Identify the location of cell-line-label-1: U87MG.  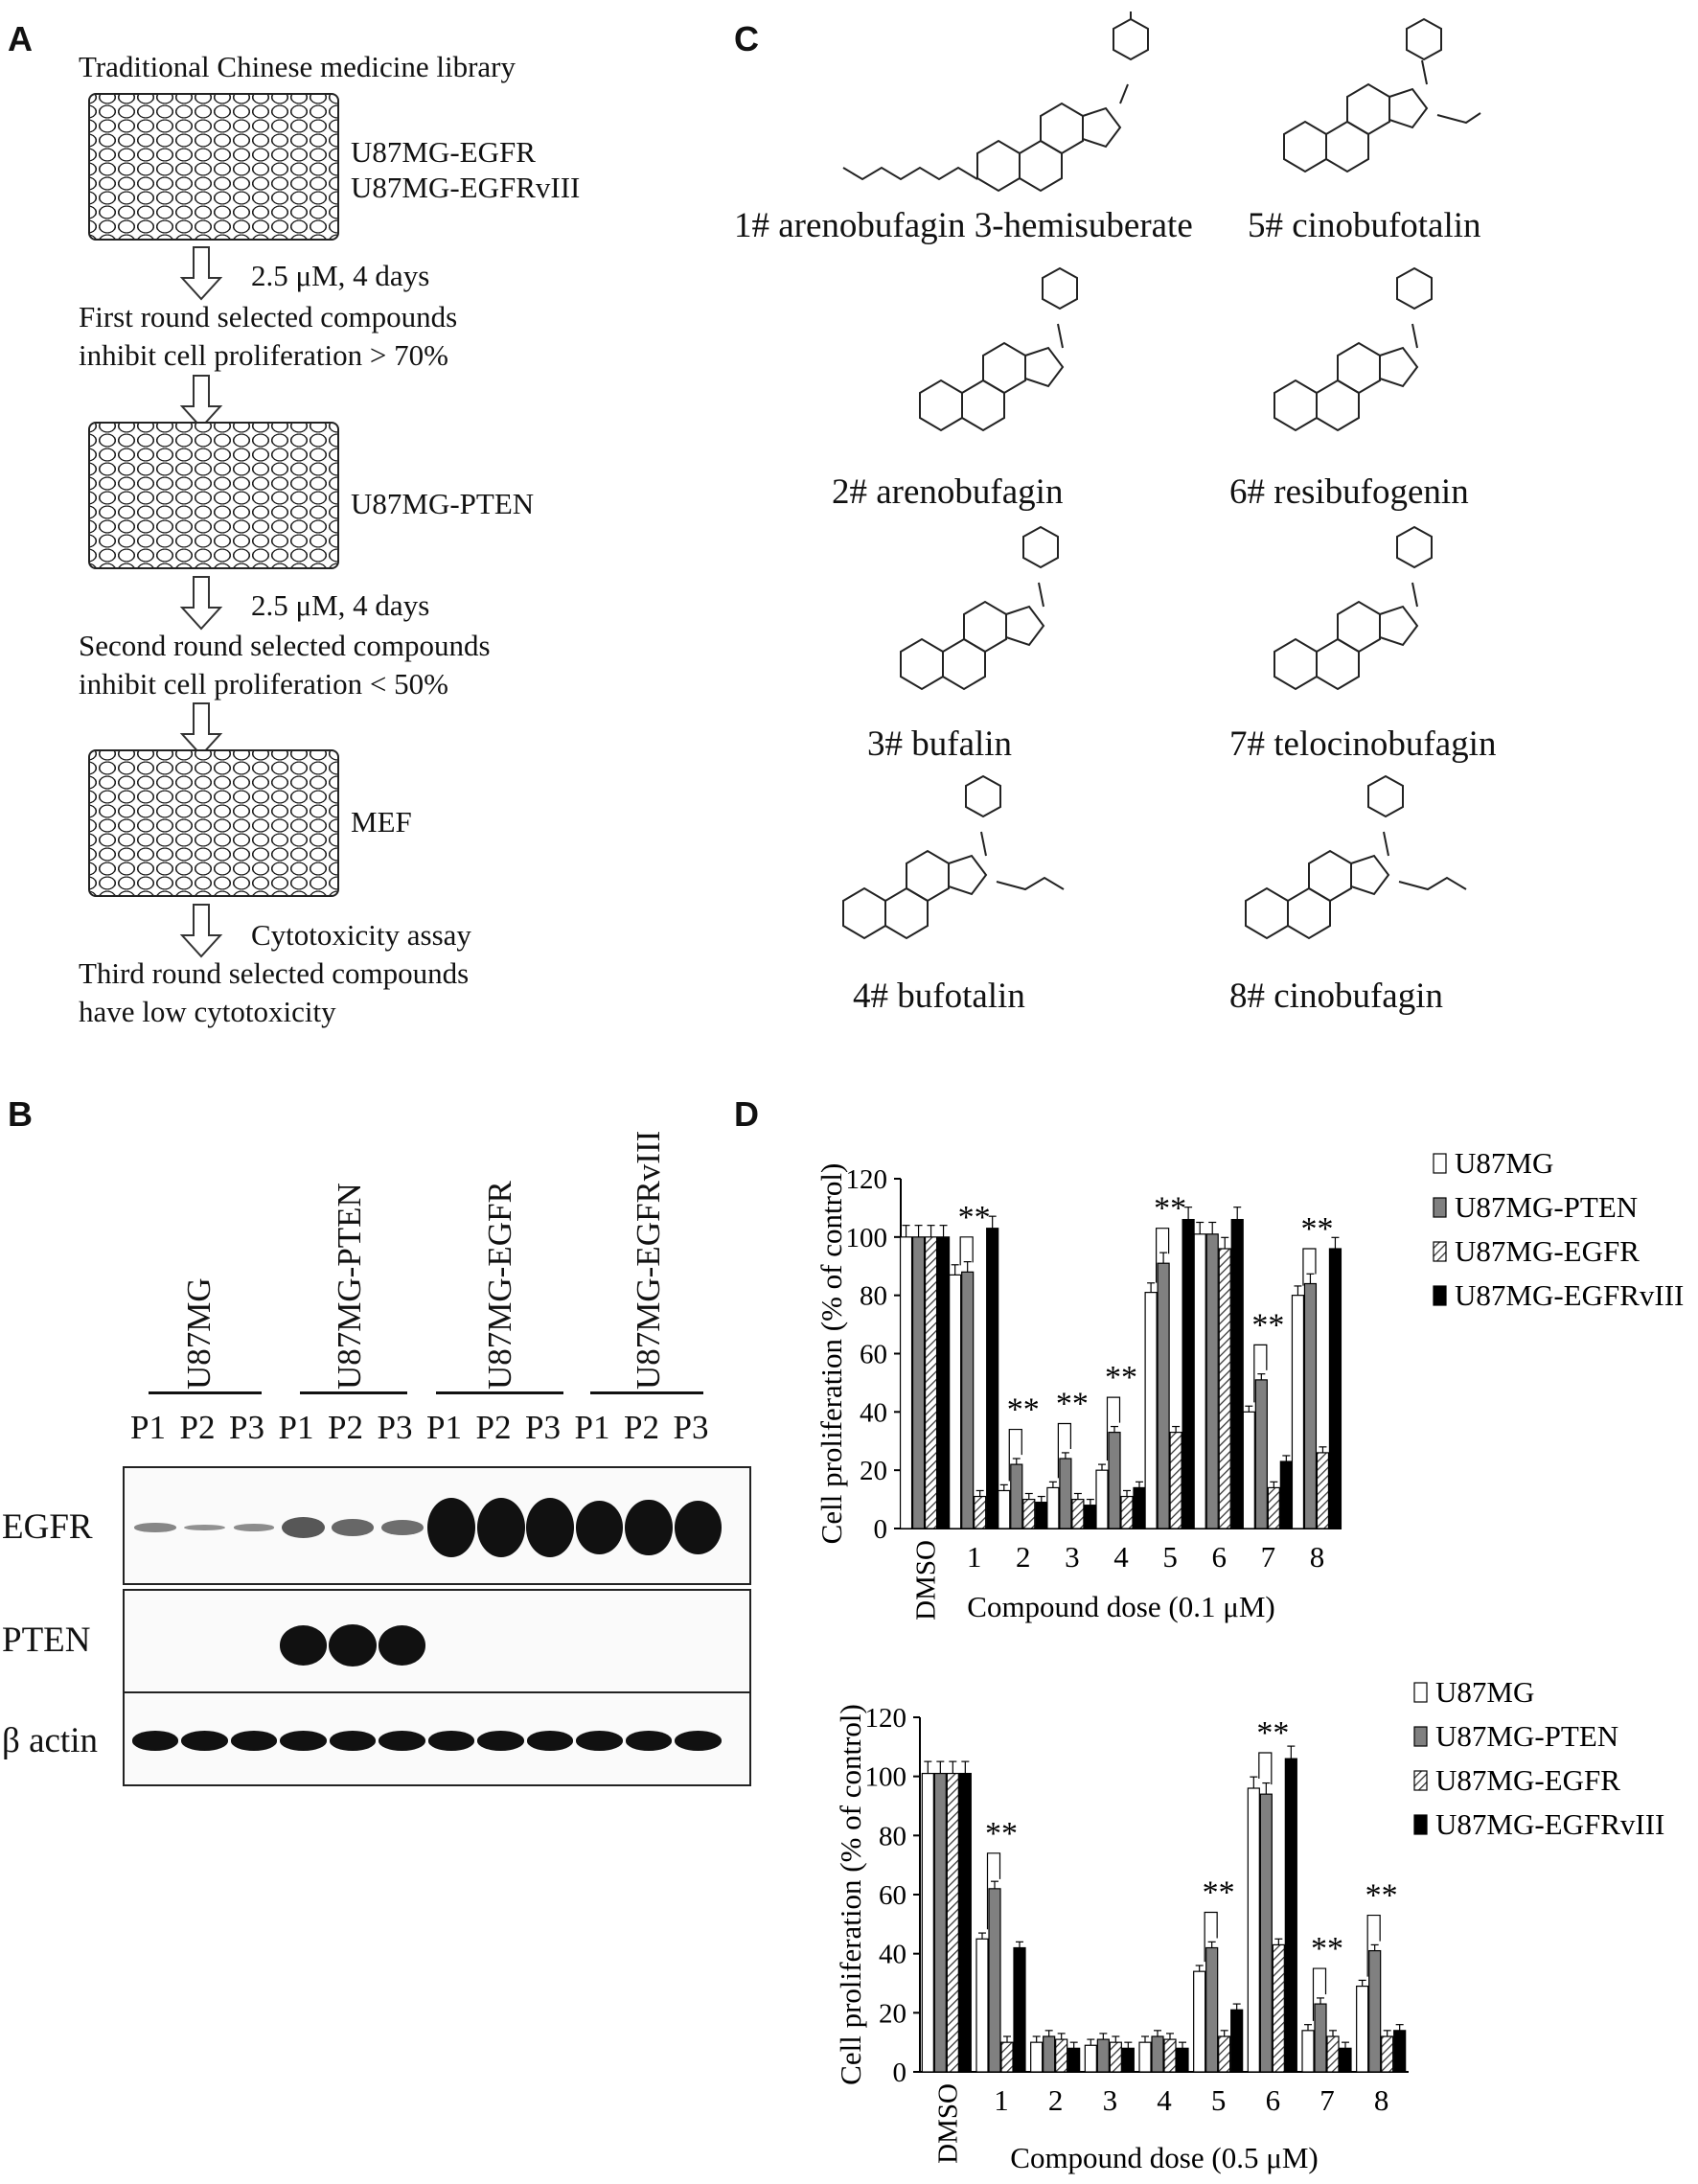
(199, 1334).